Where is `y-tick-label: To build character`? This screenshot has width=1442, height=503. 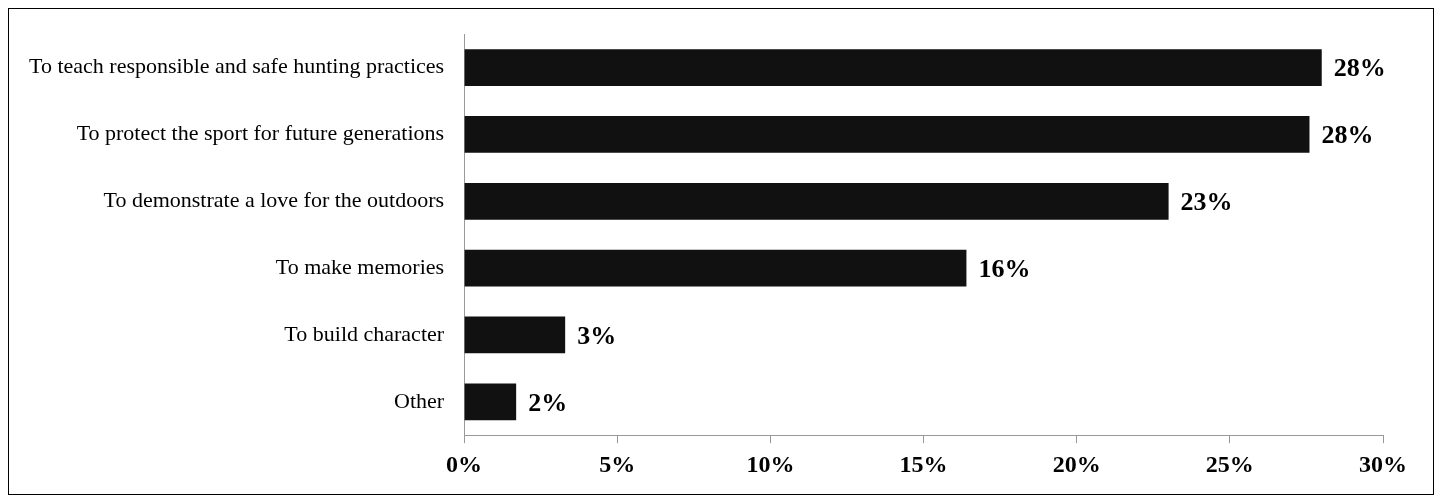 y-tick-label: To build character is located at coordinates (364, 333).